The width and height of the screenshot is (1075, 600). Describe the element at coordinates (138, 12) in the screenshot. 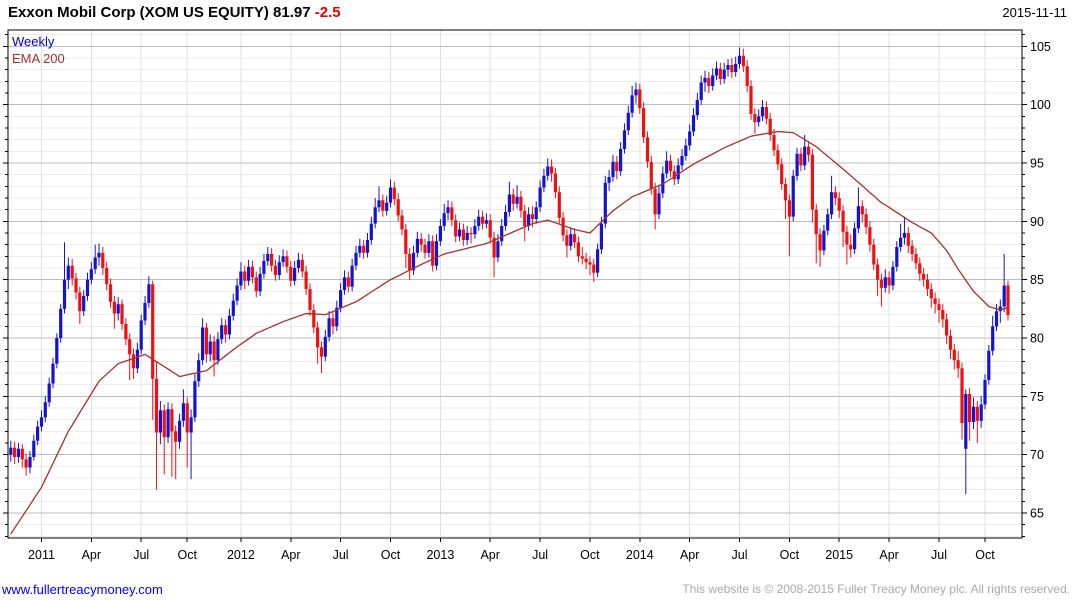

I see `instrument-name: Exxon Mobil Corp (XOM US EQUITY)` at that location.